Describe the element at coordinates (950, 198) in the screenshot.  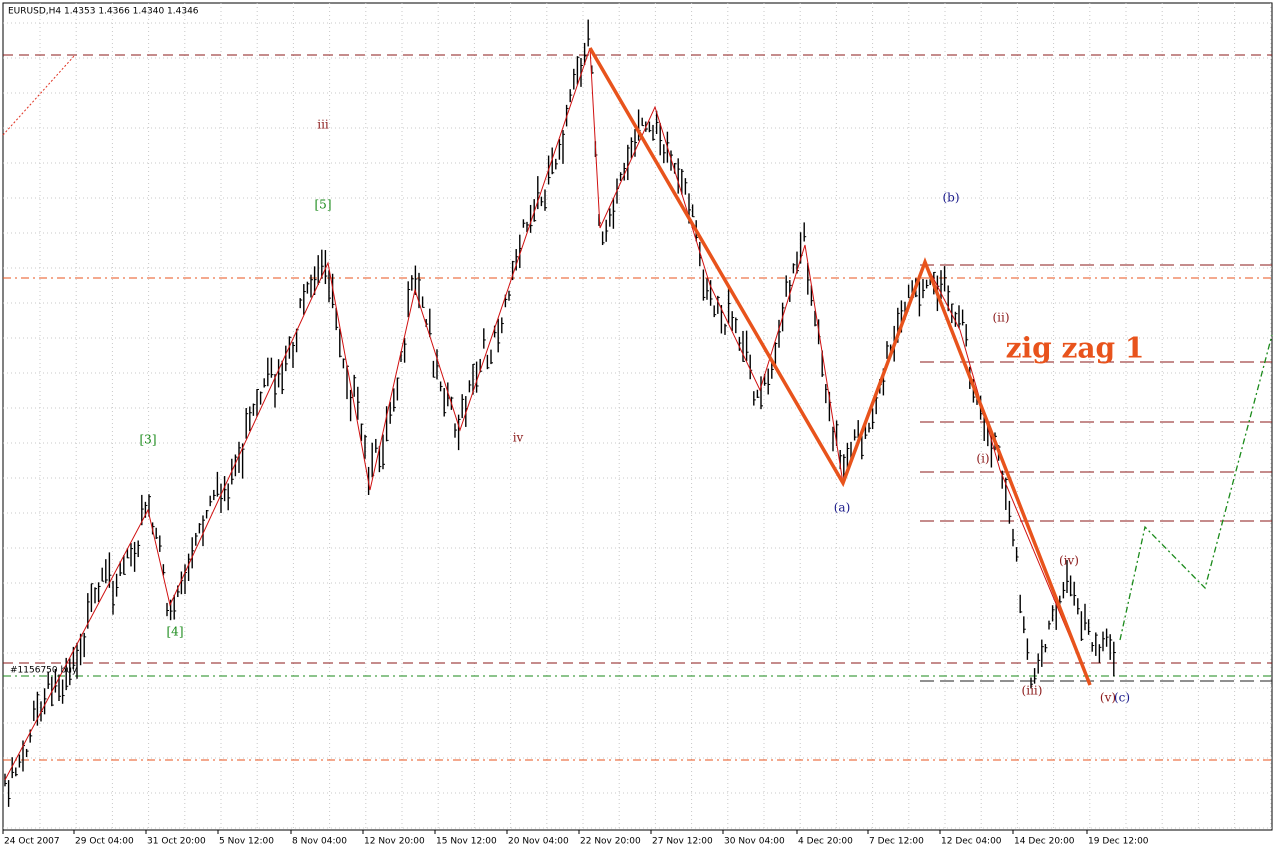
I see `wave-label: (b)` at that location.